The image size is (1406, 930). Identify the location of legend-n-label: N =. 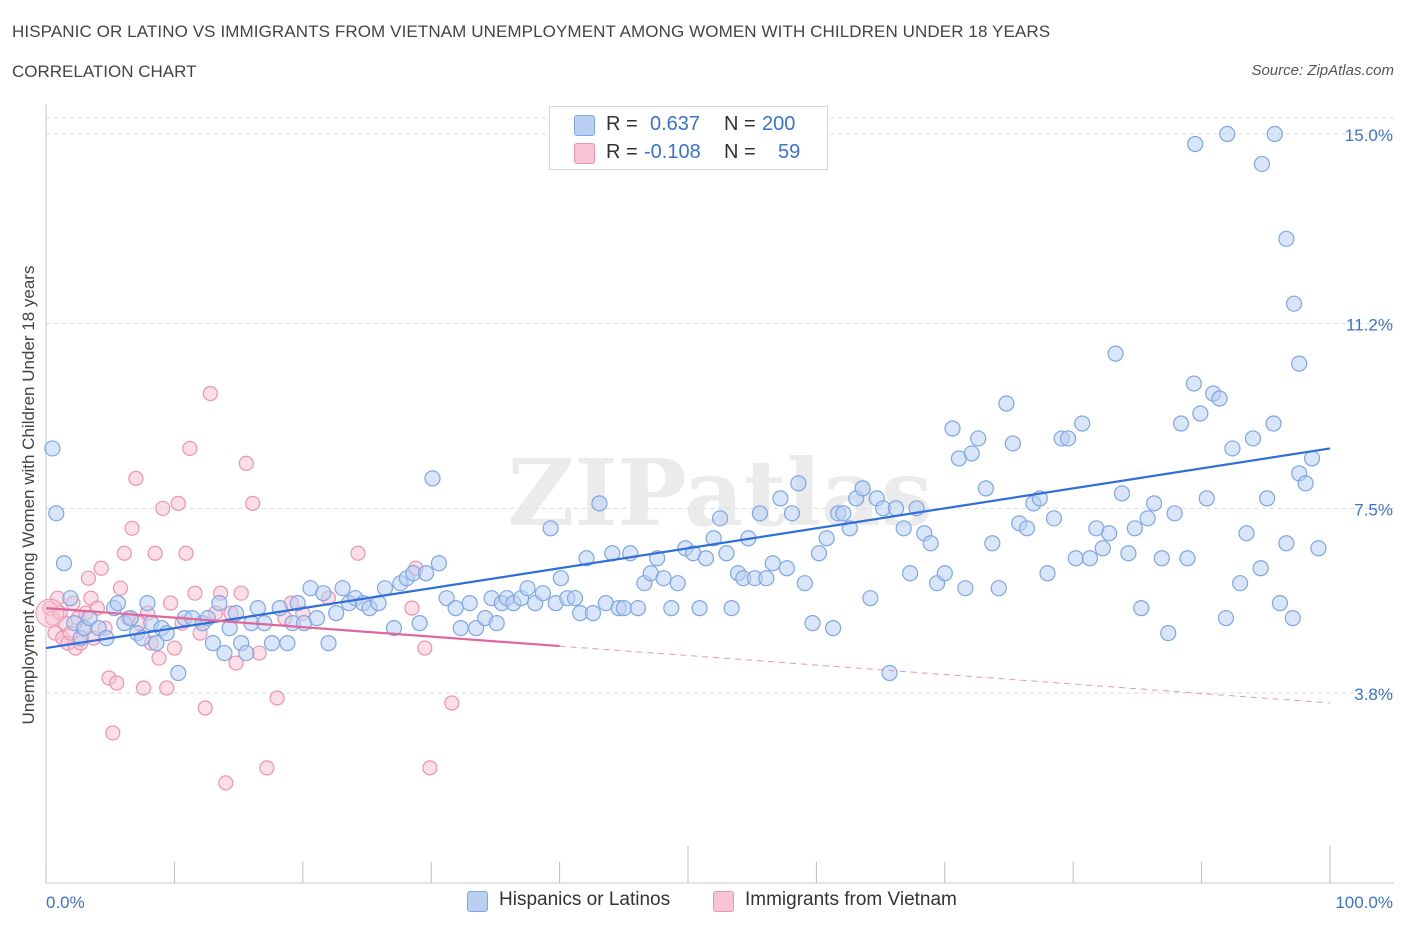
(740, 124).